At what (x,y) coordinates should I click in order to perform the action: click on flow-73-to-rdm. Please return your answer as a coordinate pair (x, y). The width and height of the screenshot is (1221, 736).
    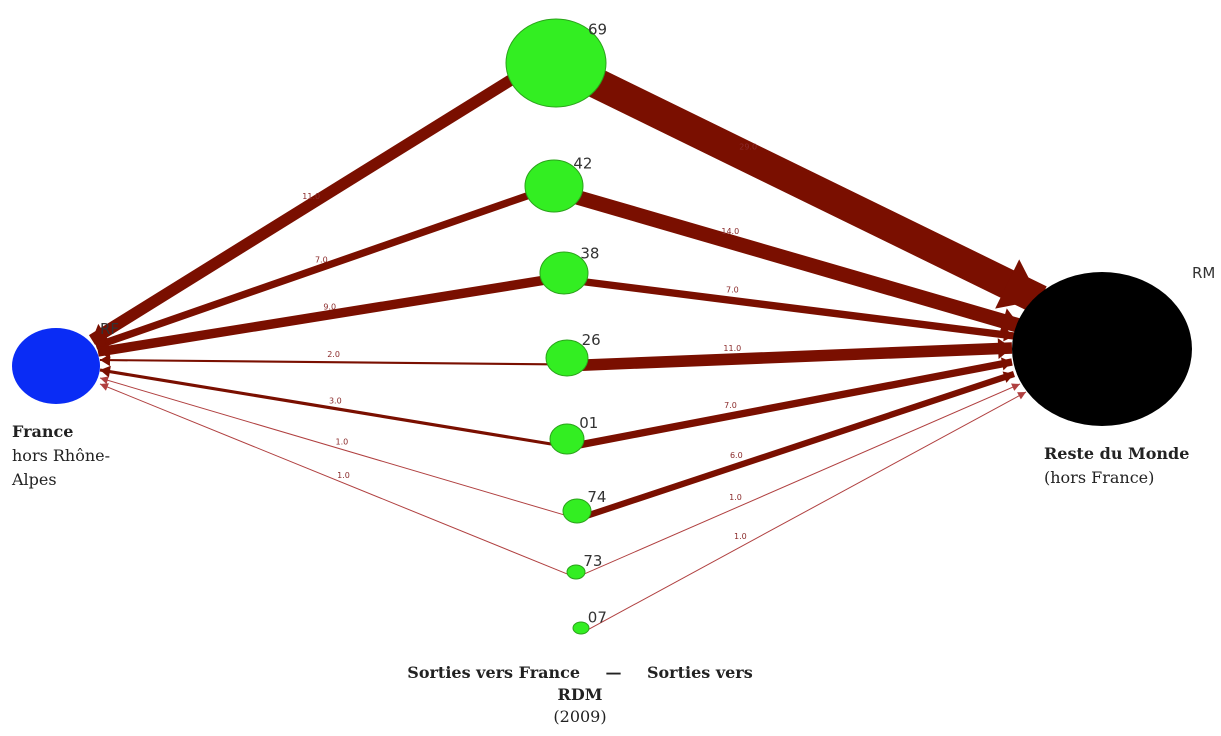
    Looking at the image, I should click on (801, 479).